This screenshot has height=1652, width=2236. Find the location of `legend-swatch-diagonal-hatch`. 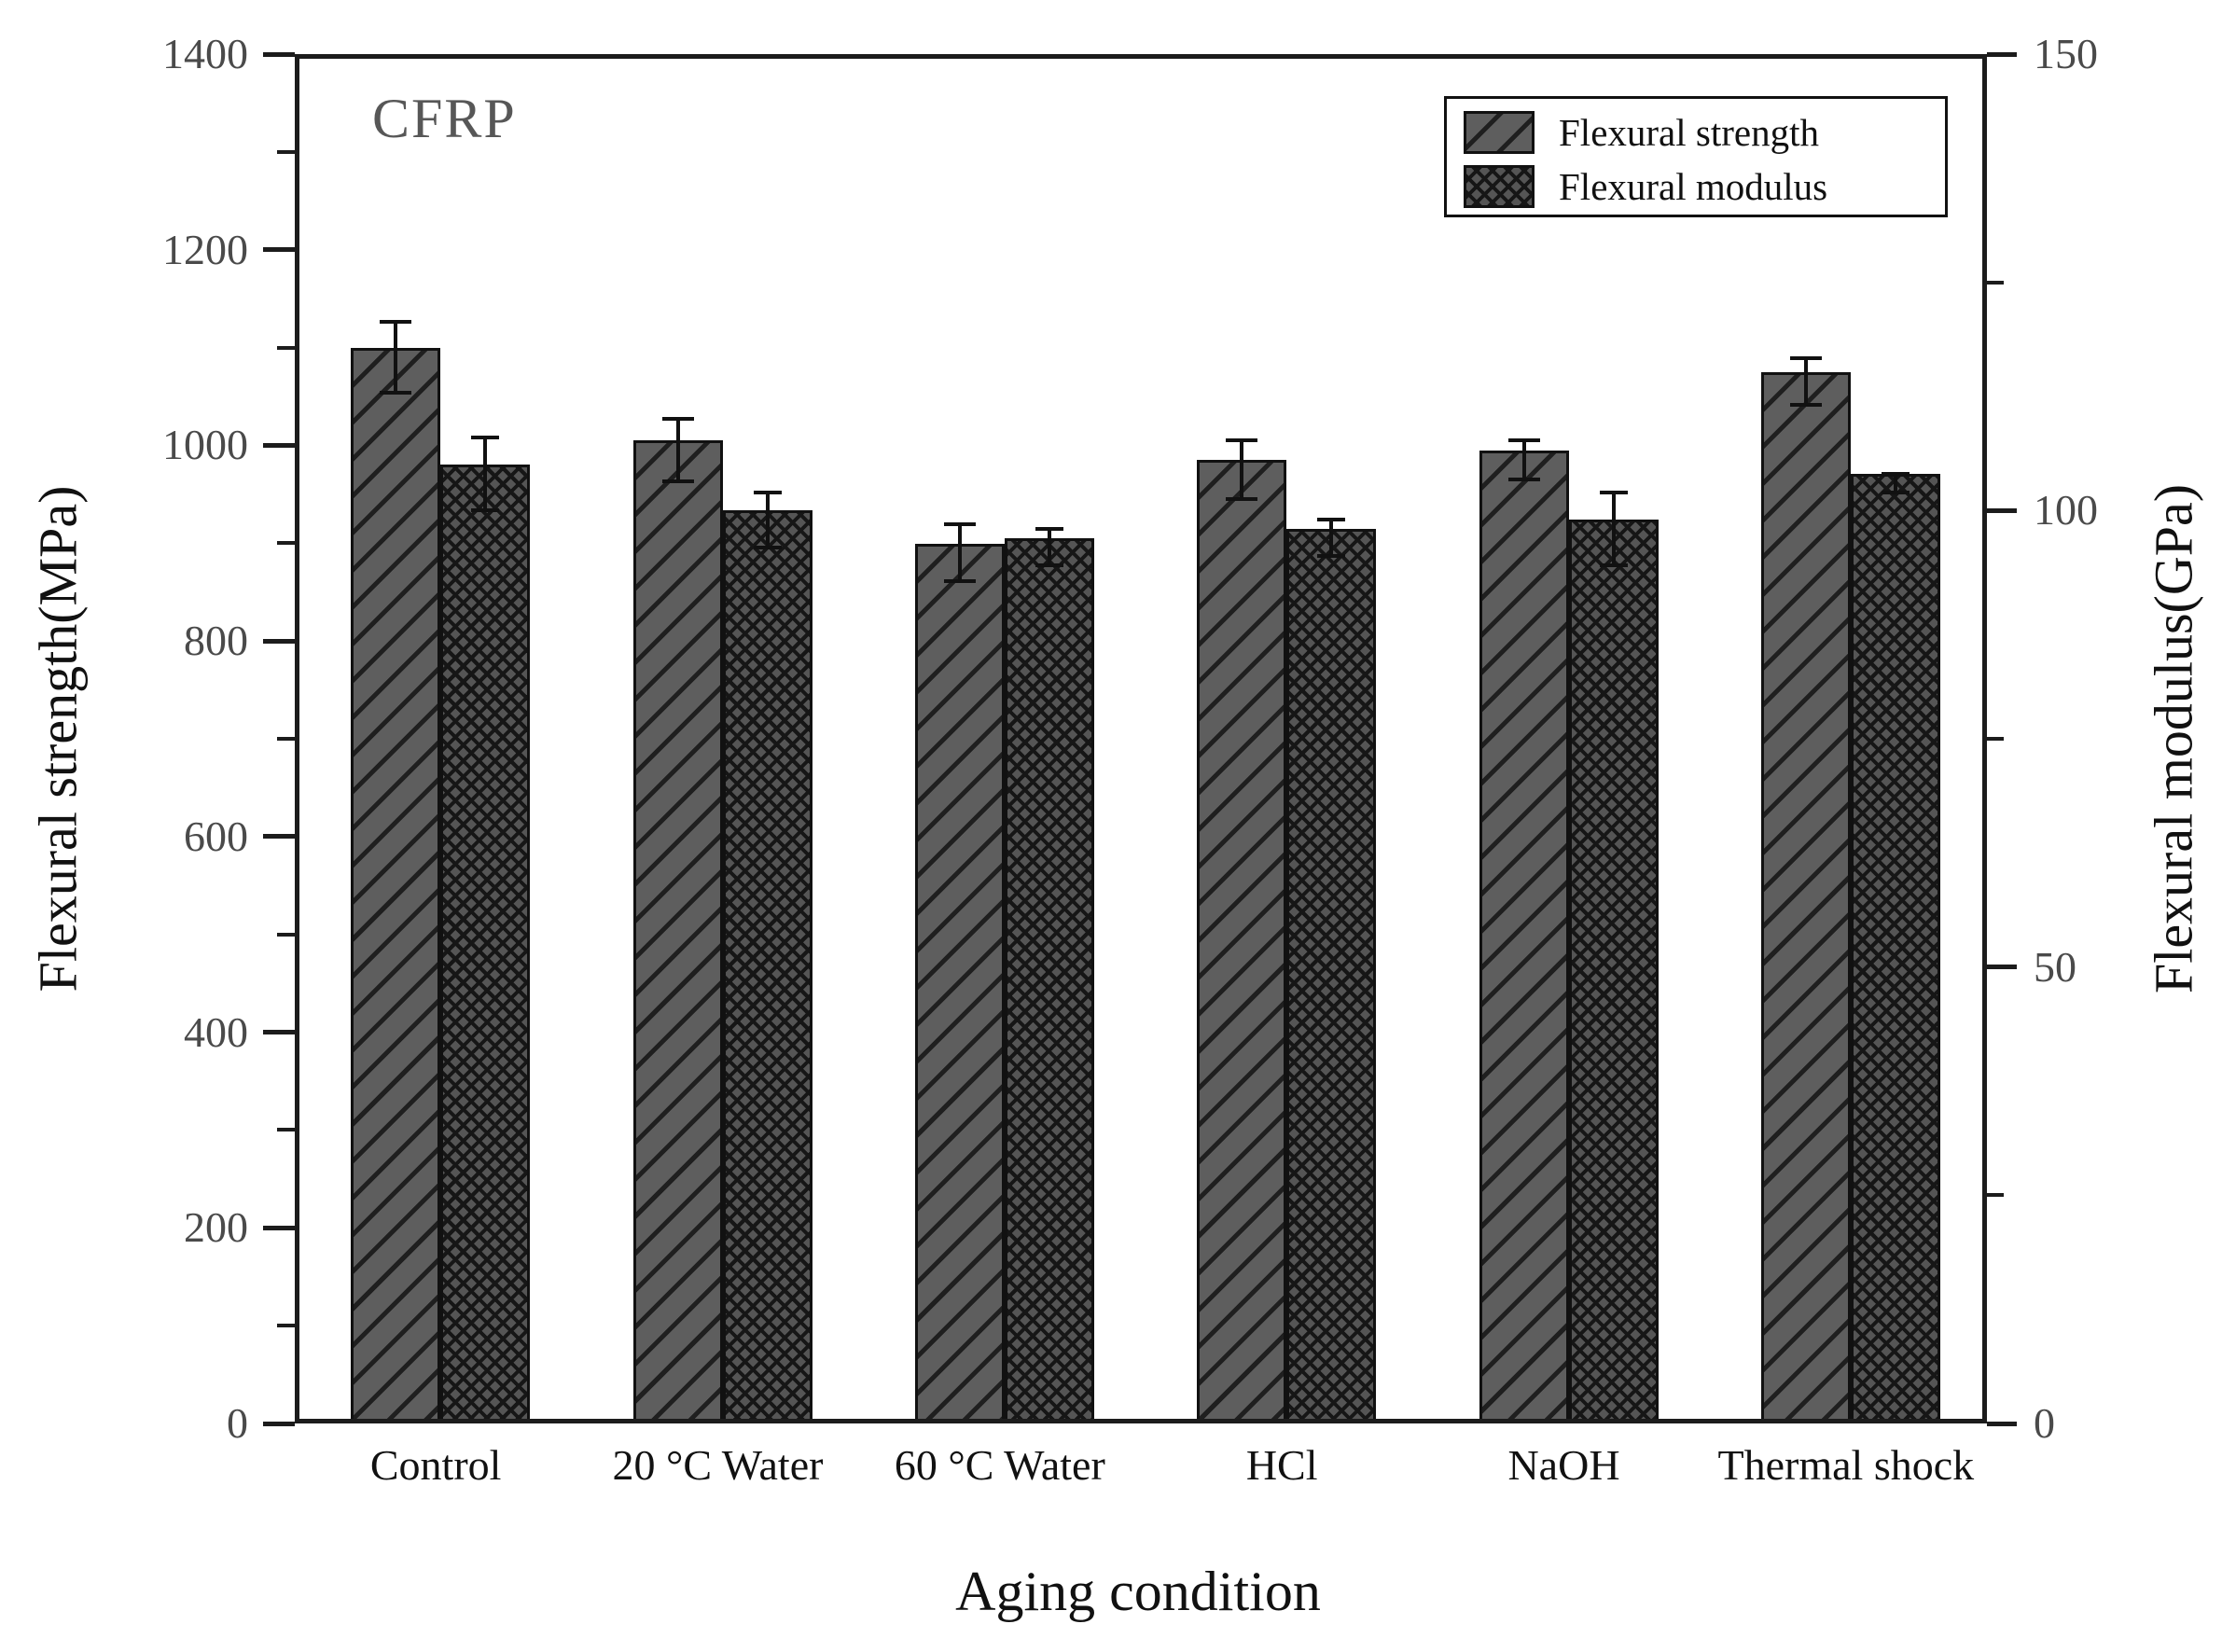

legend-swatch-diagonal-hatch is located at coordinates (1500, 132).